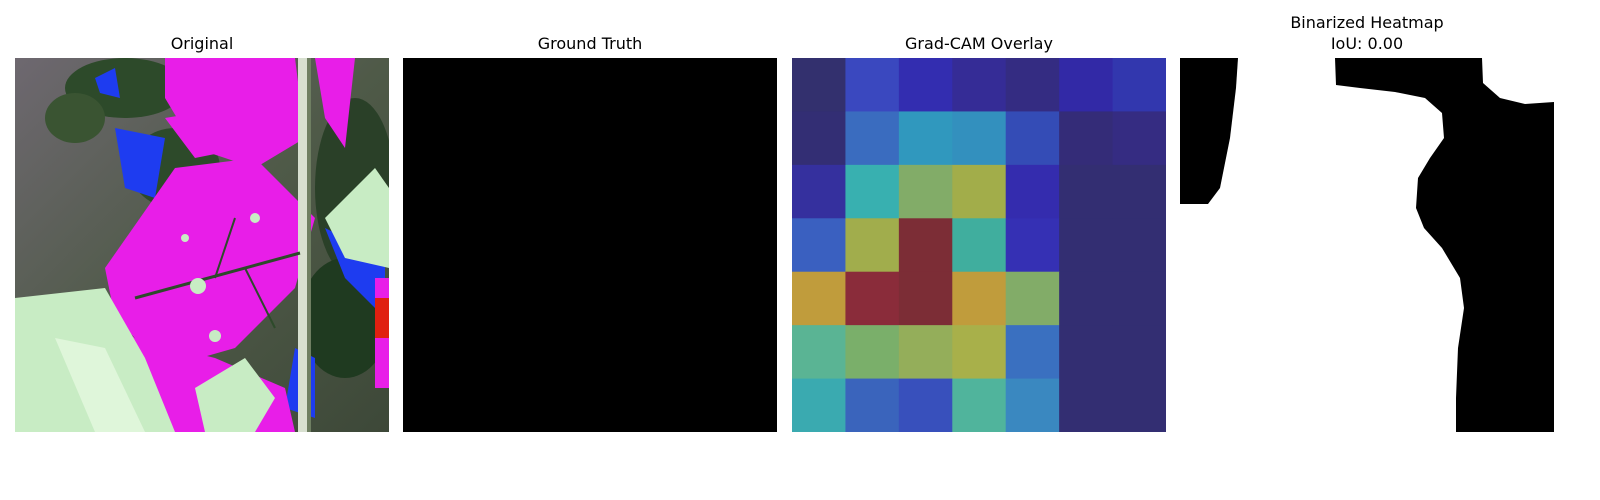 The image size is (1600, 500). Describe the element at coordinates (979, 43) in the screenshot. I see `panel-title-gradcam: Grad-CAM Overlay` at that location.